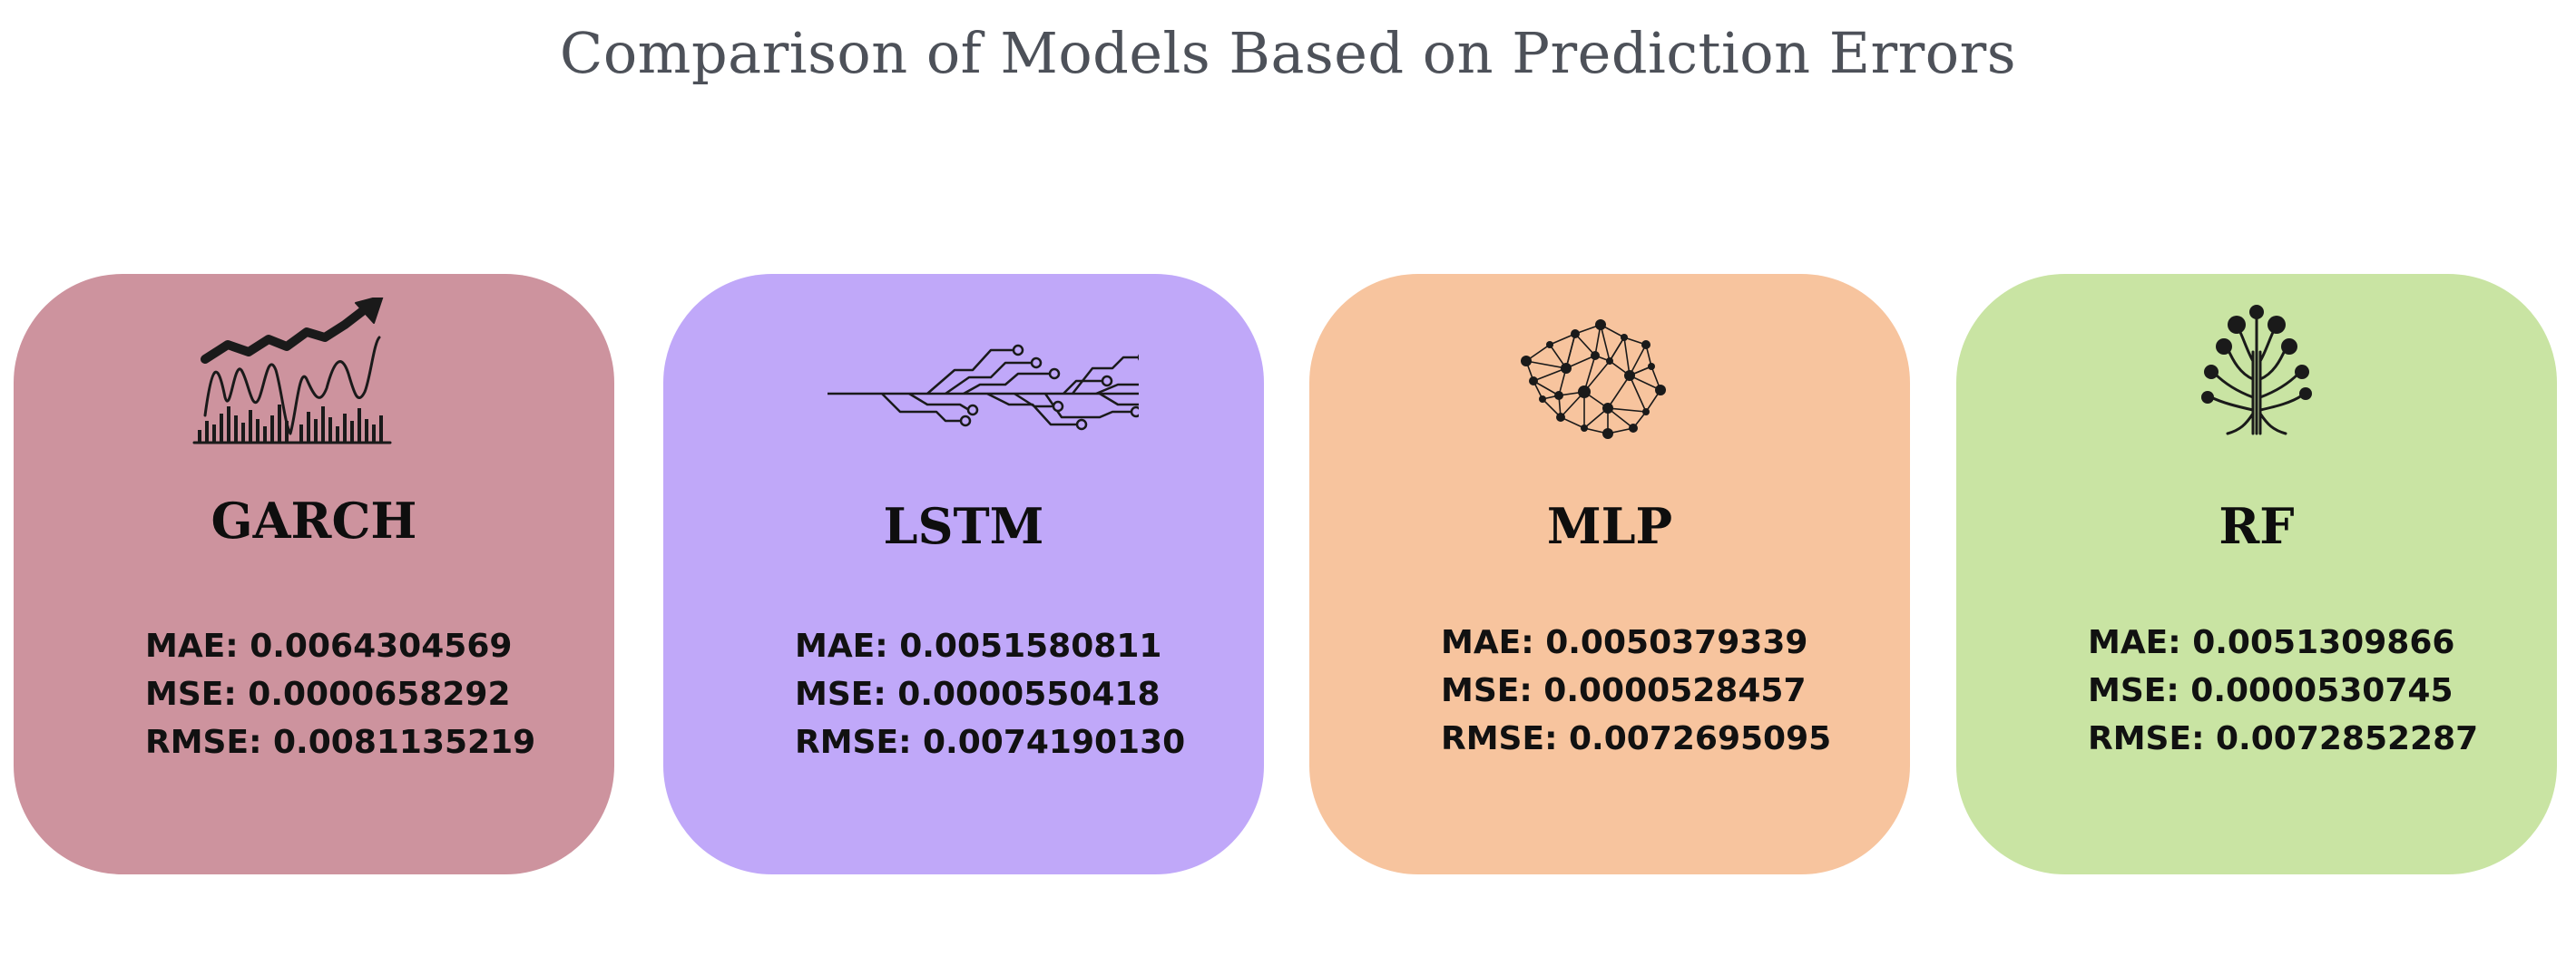 The image size is (2576, 966). What do you see at coordinates (292, 371) in the screenshot?
I see `stock-chart-icon` at bounding box center [292, 371].